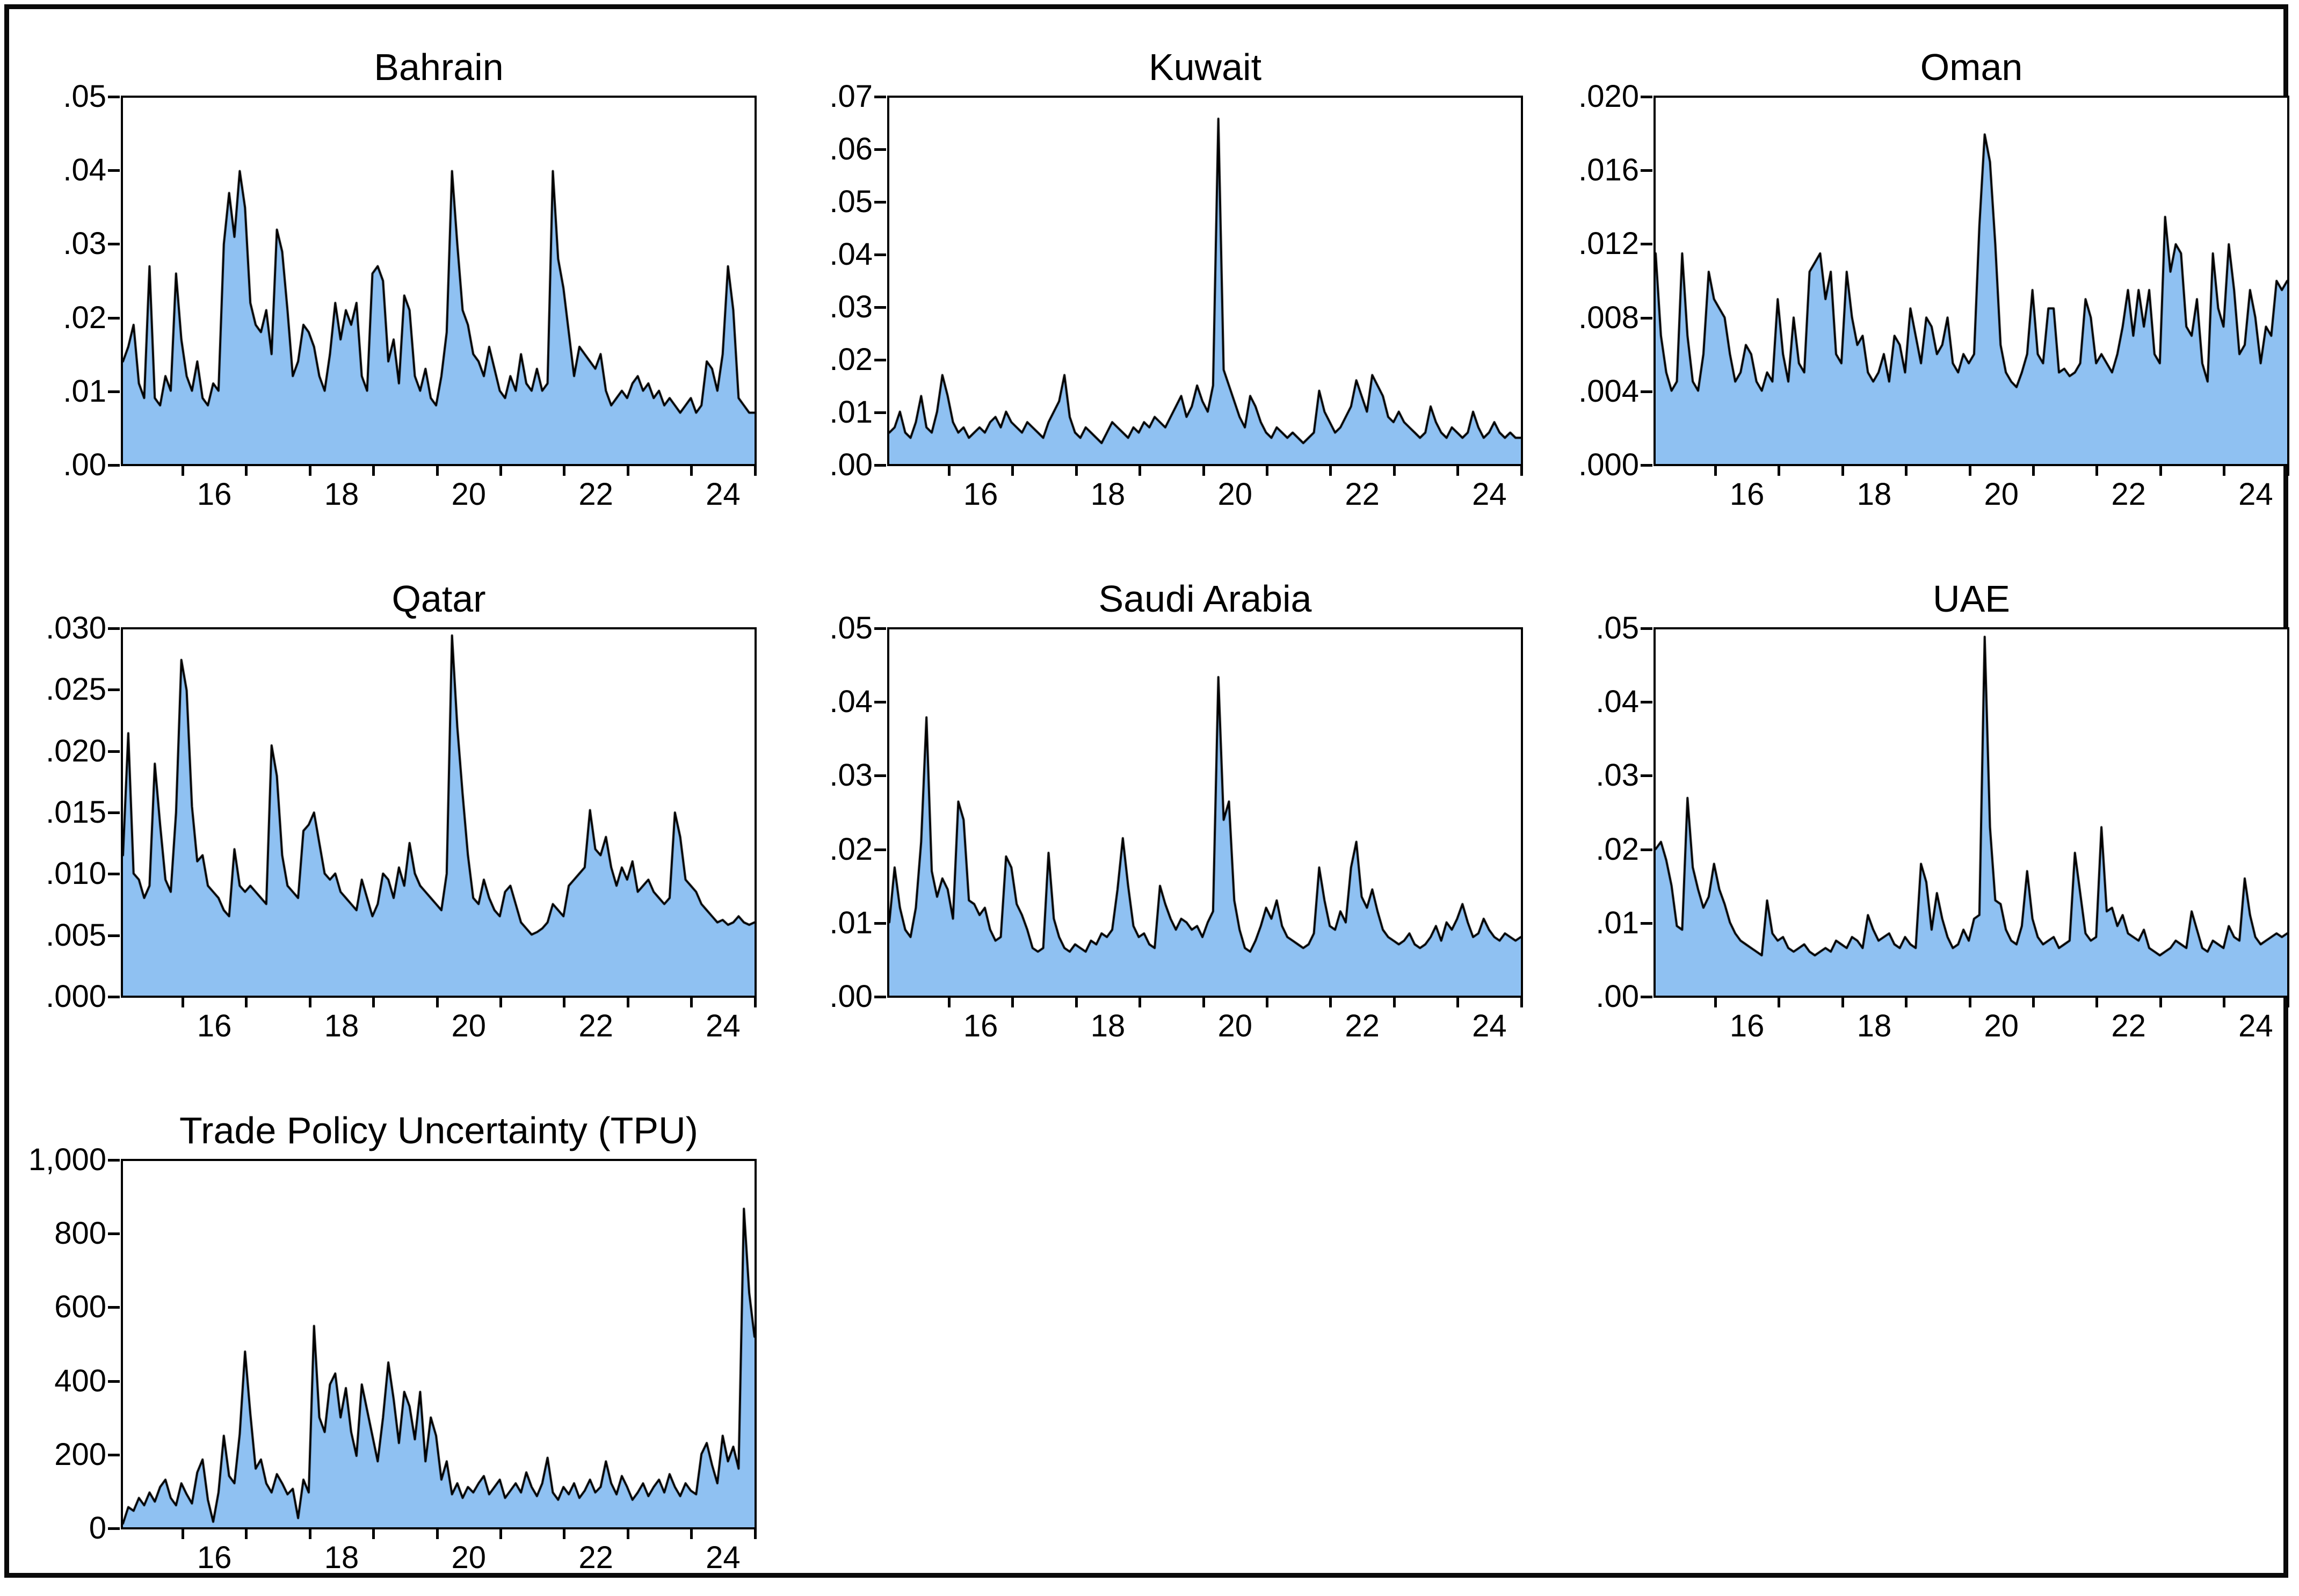 The width and height of the screenshot is (2299, 1596). What do you see at coordinates (1205, 599) in the screenshot?
I see `chart-title: Saudi Arabia` at bounding box center [1205, 599].